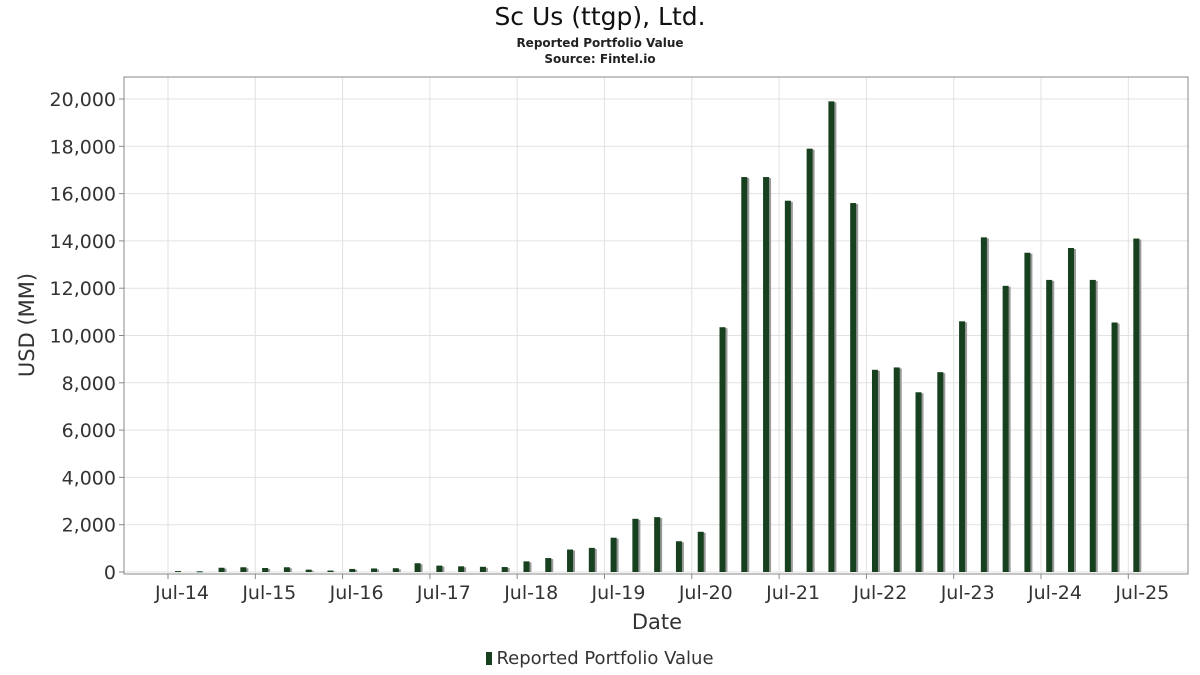  What do you see at coordinates (792, 593) in the screenshot?
I see `x-tick-label: Jul-21` at bounding box center [792, 593].